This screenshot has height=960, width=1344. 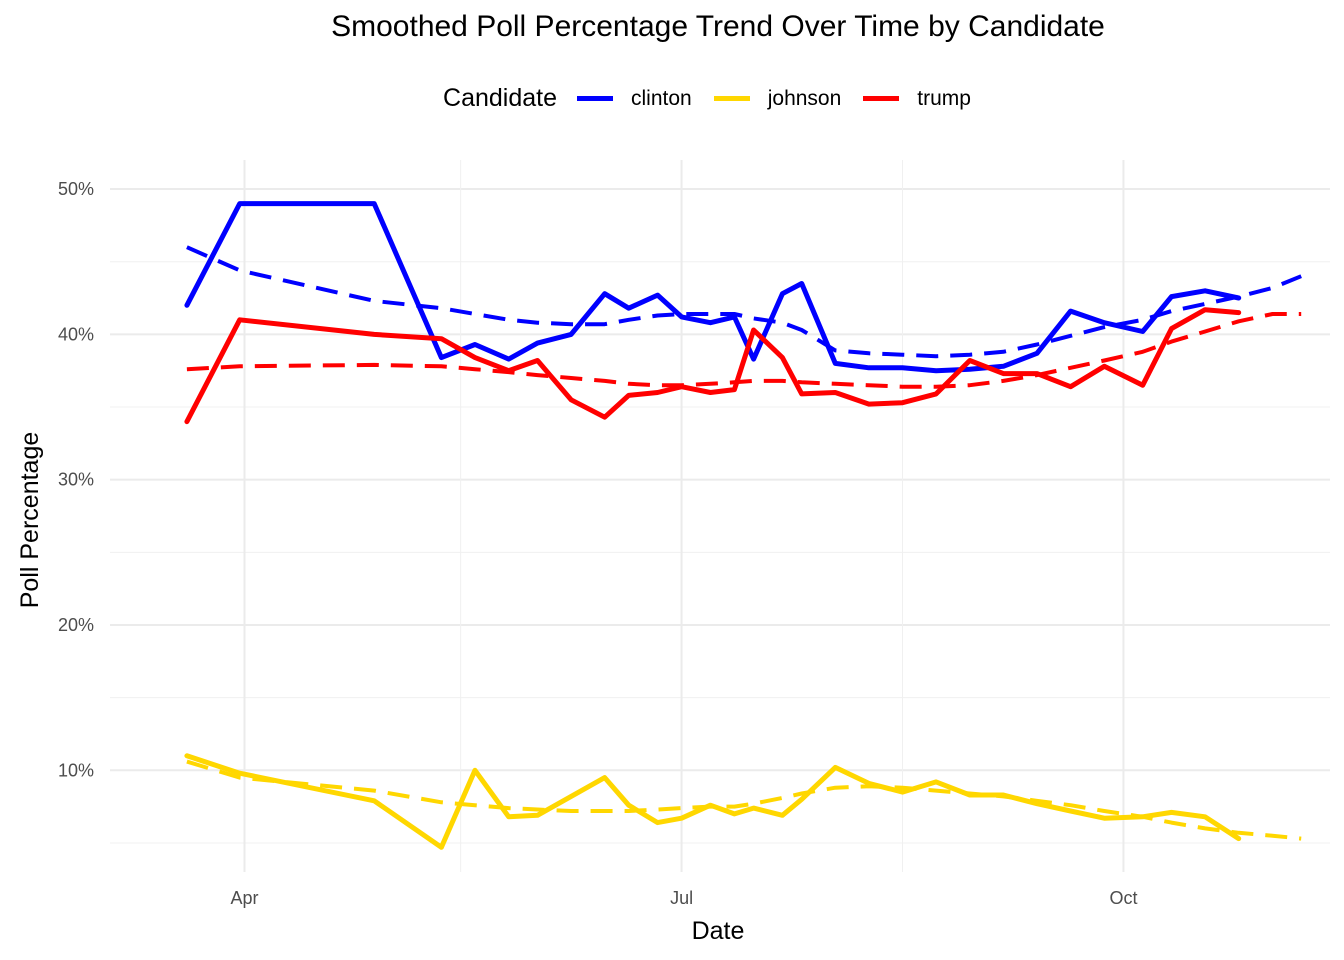 I want to click on smoothed-line-trump, so click(x=744, y=350).